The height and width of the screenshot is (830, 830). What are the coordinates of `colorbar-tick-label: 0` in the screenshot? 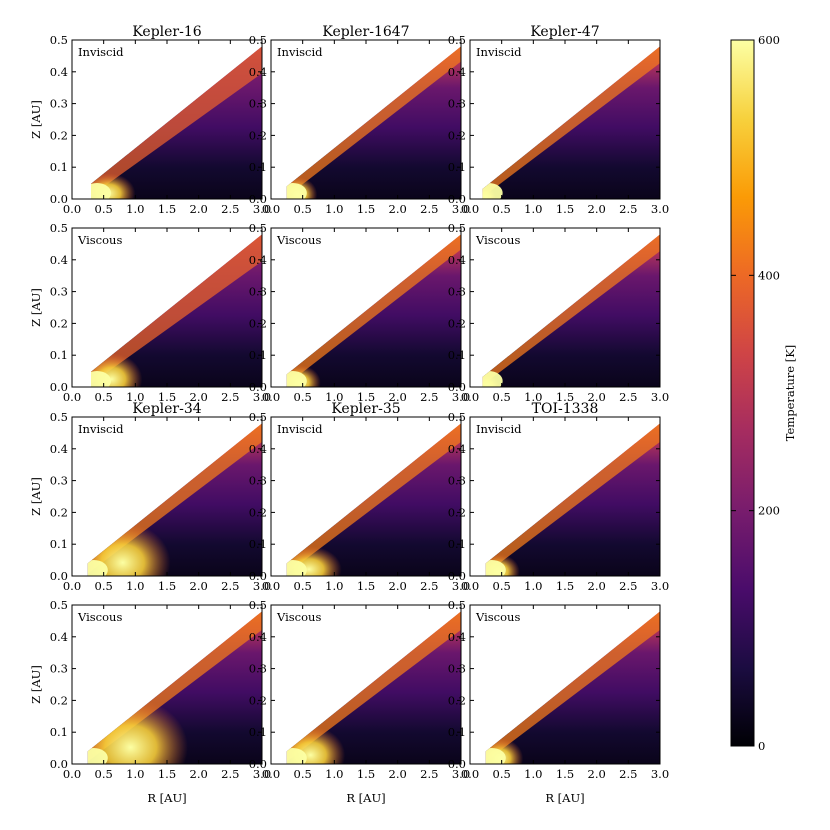 It's located at (761, 746).